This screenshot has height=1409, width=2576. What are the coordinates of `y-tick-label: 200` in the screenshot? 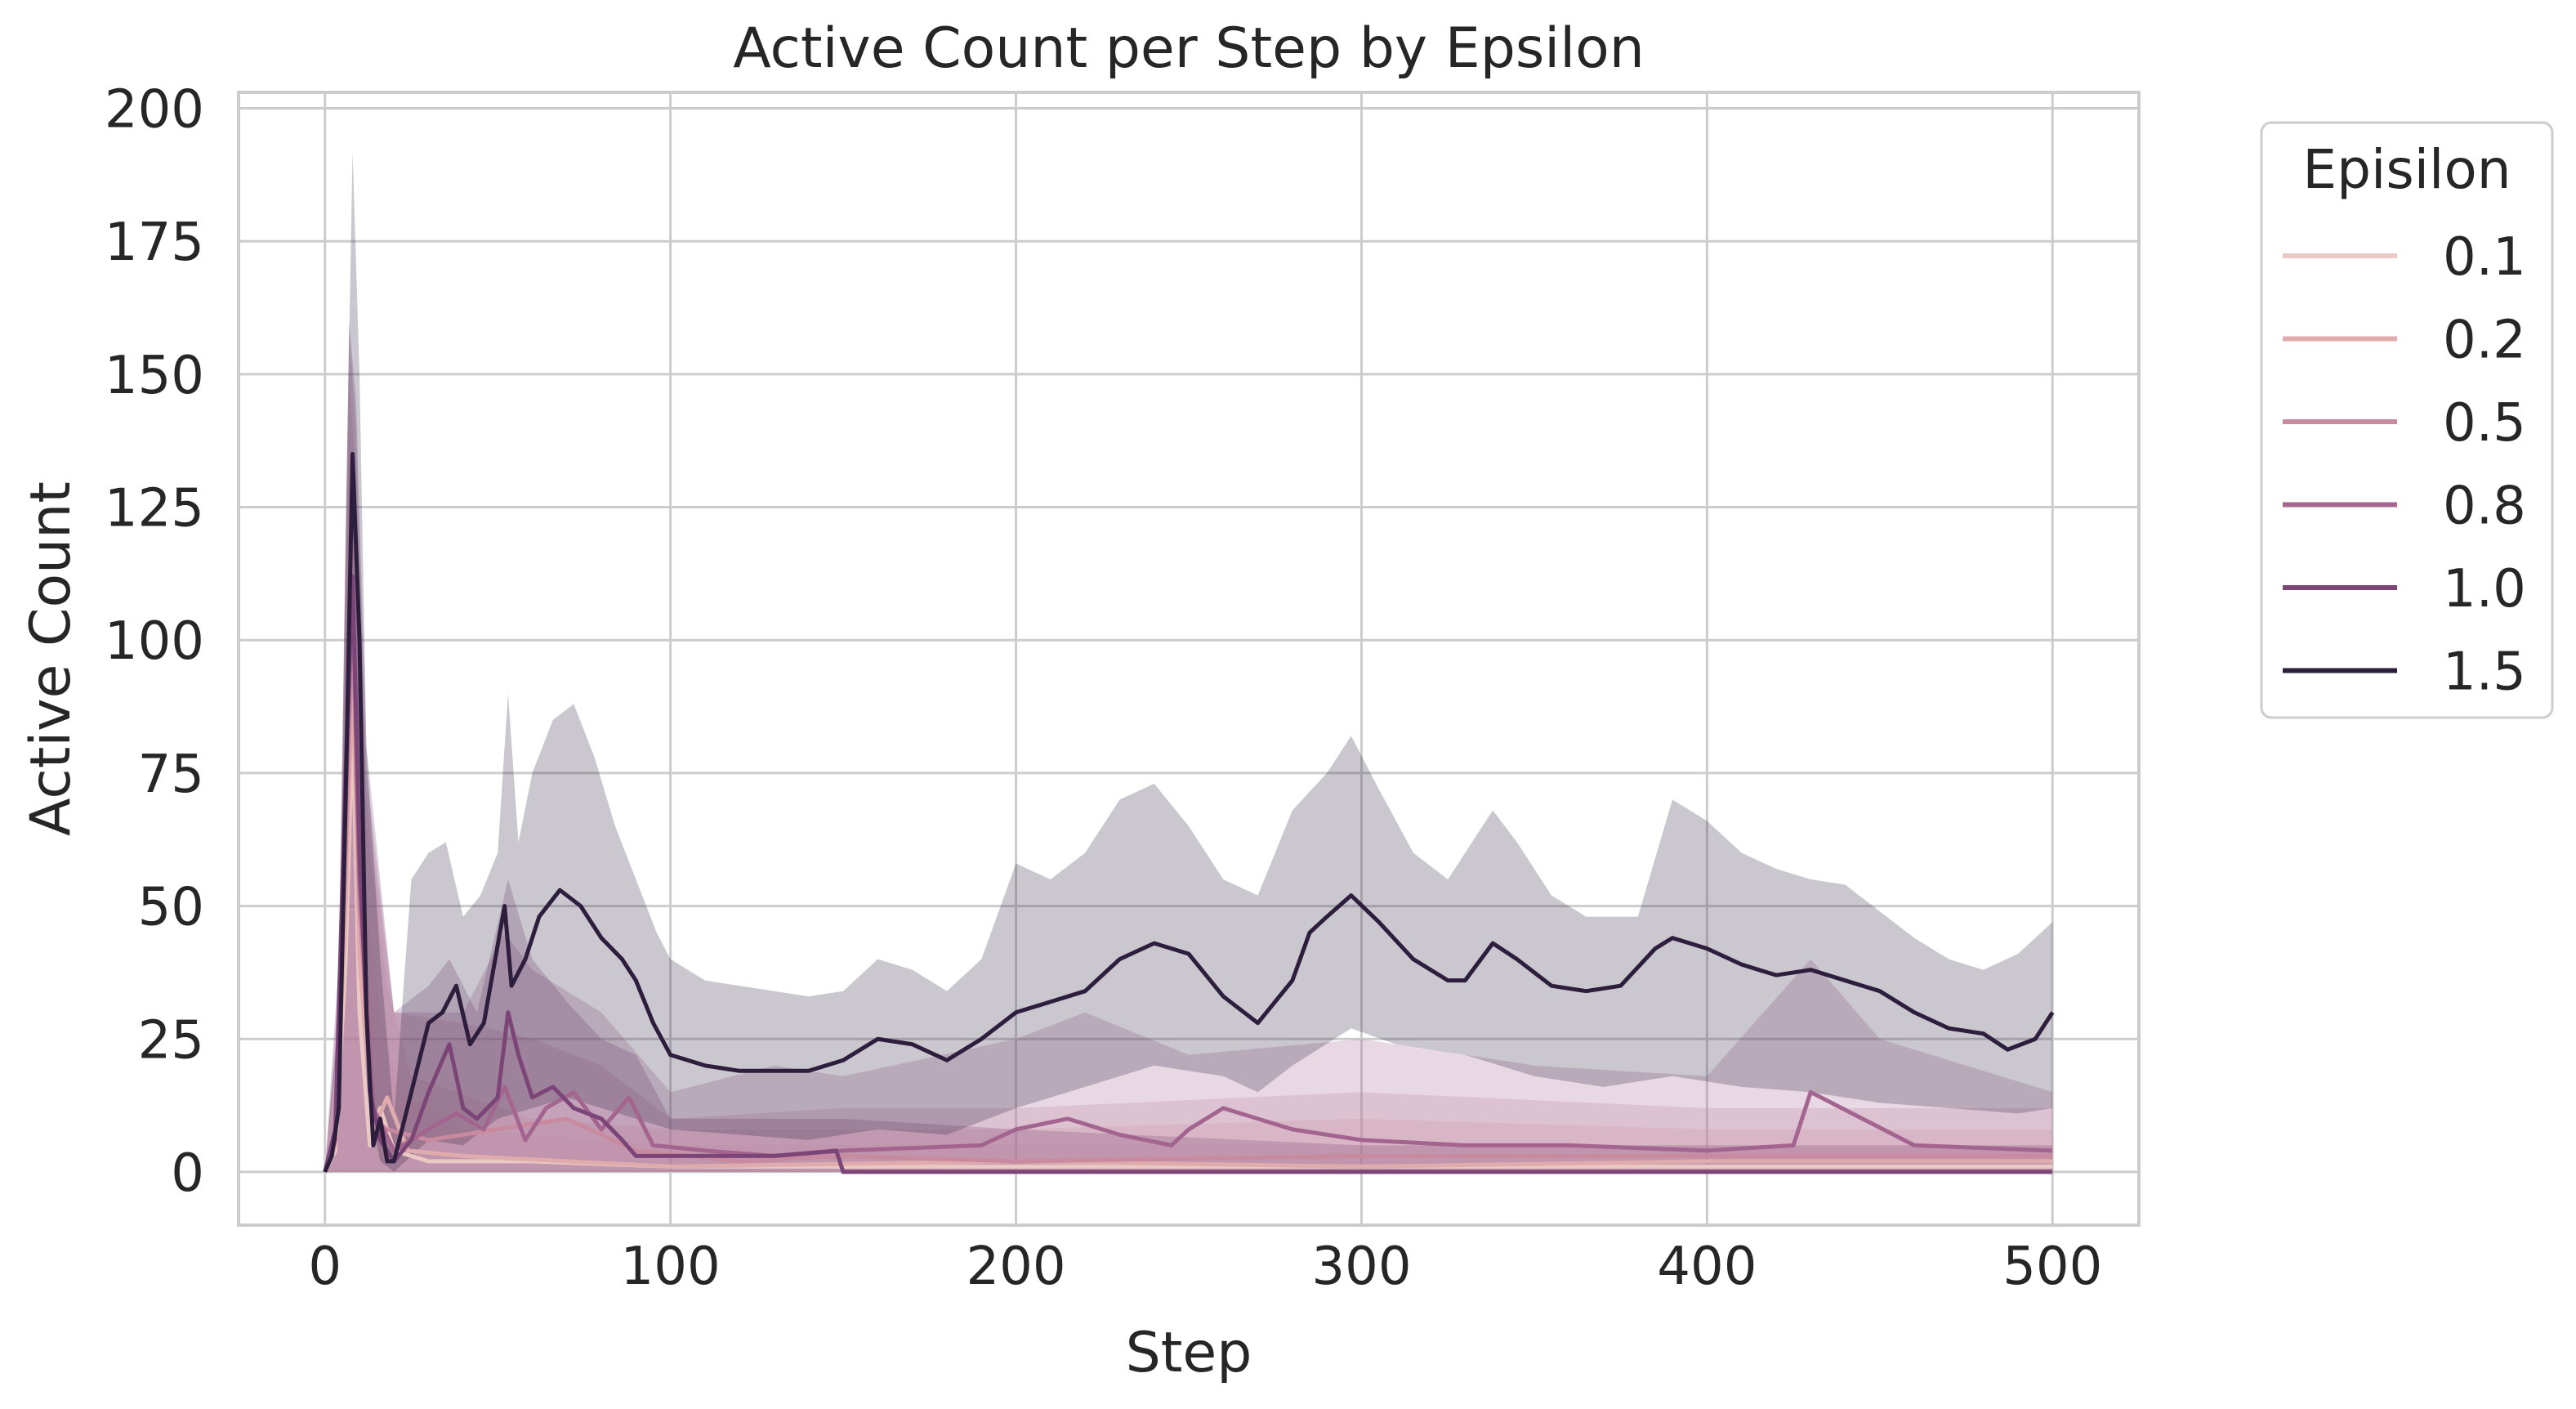 It's located at (155, 110).